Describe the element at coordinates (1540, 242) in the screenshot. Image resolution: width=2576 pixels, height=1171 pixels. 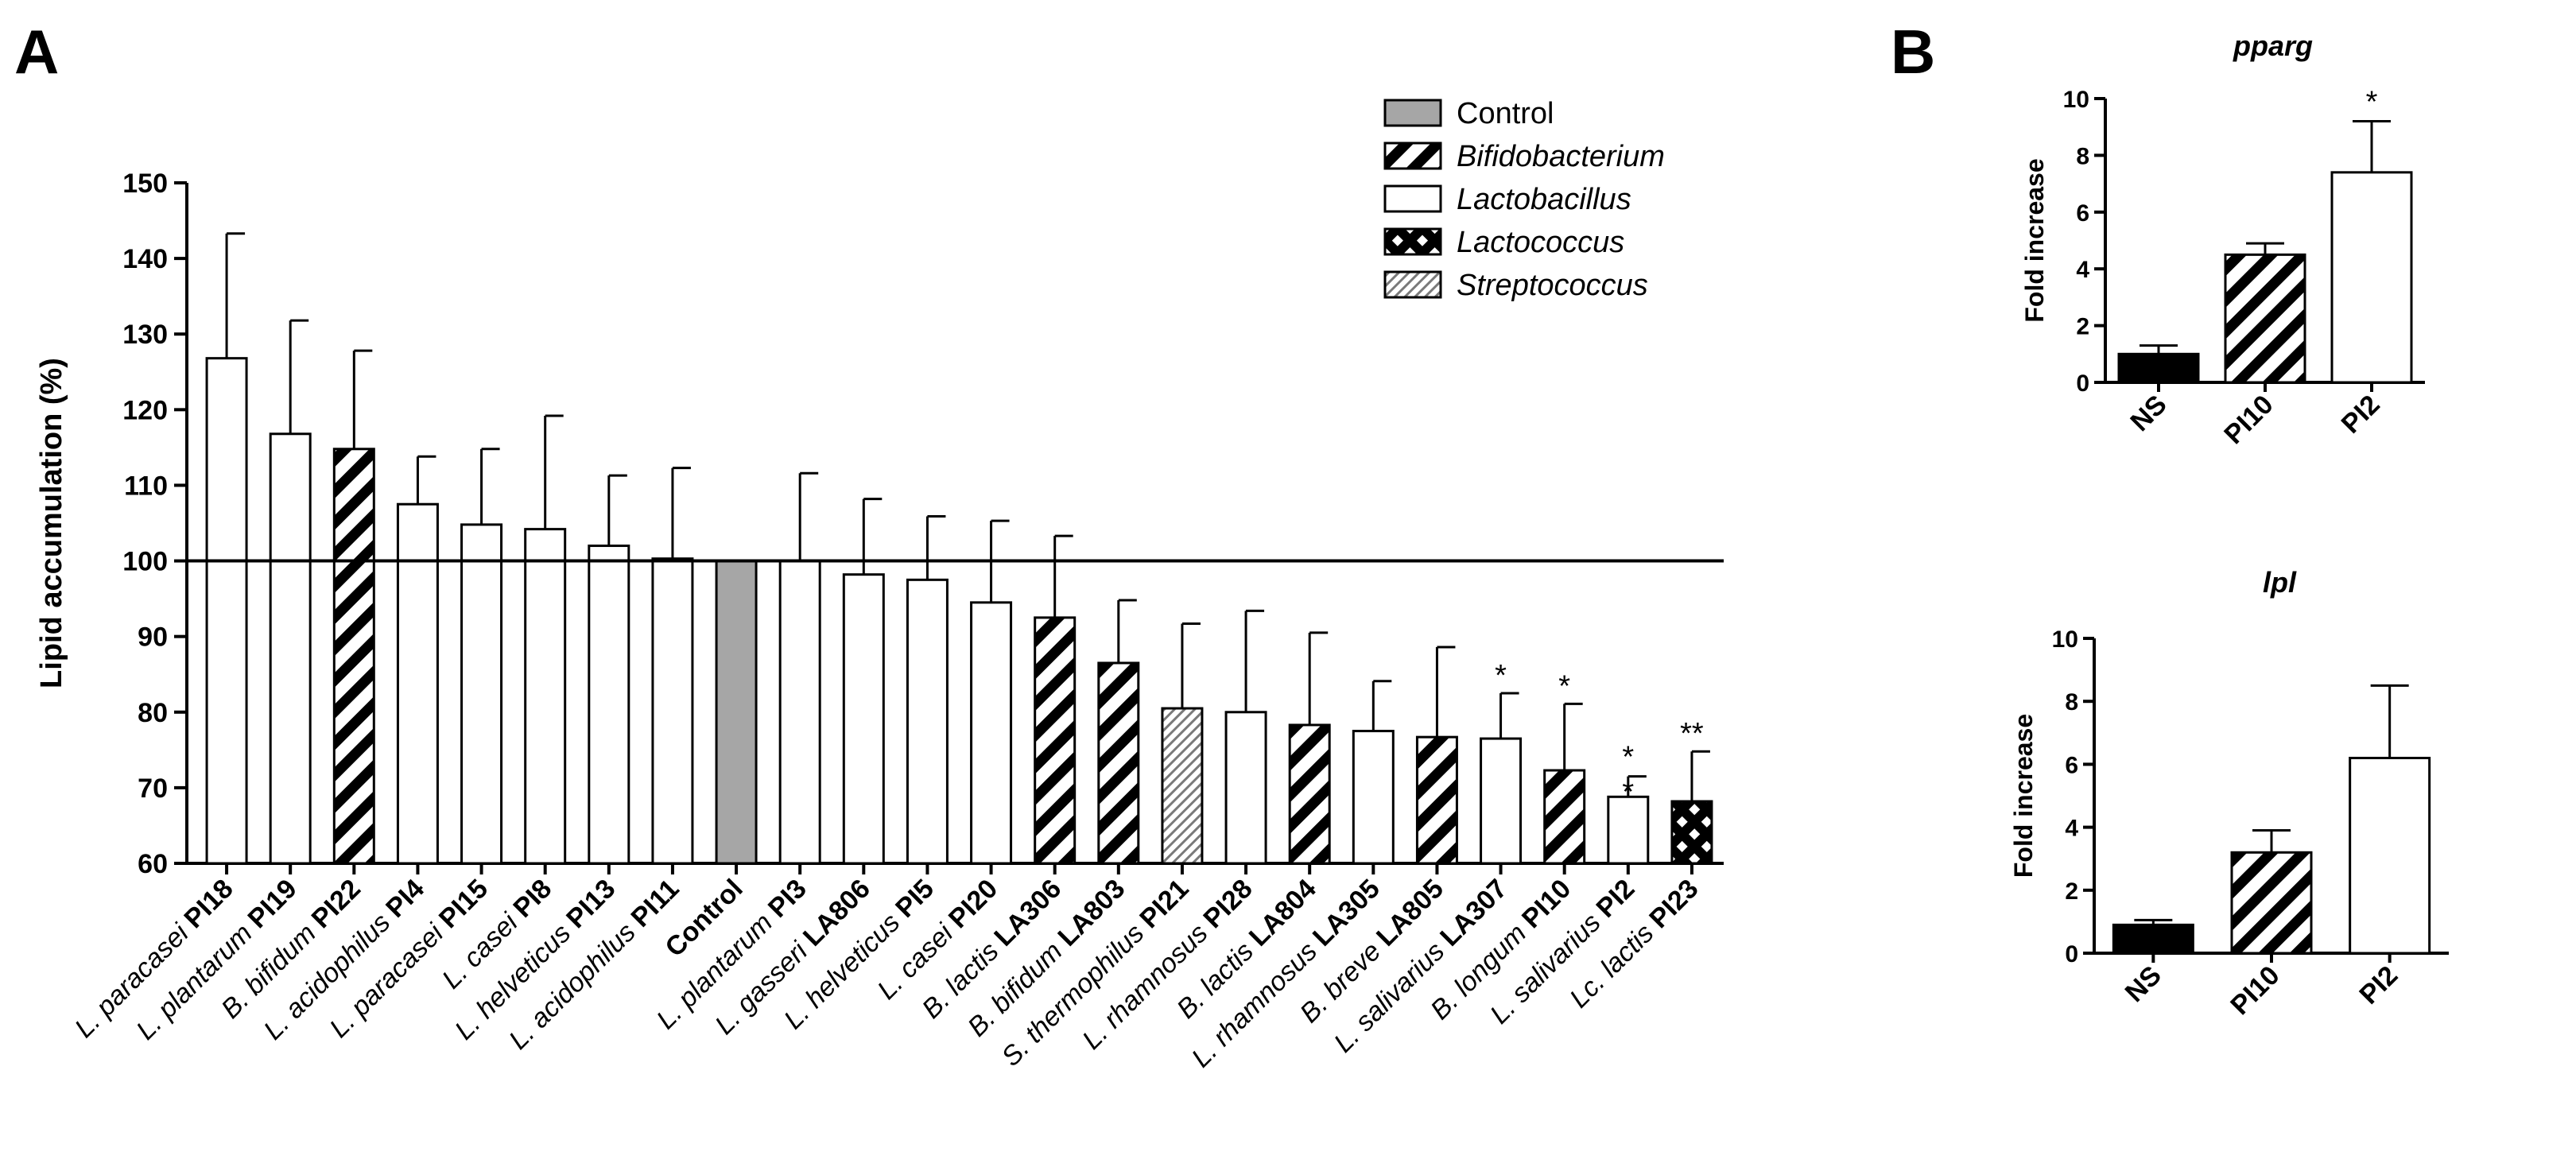
I see `legend-label: Lactococcus` at that location.